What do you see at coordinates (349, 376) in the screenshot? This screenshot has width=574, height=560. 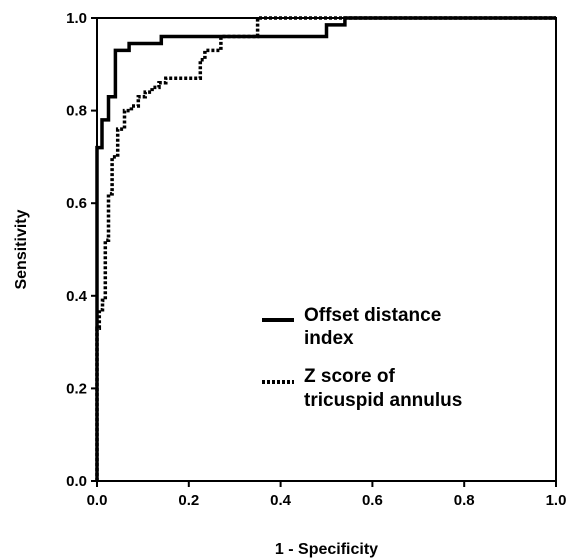 I see `legend-label-z-score-line1: Z score of` at bounding box center [349, 376].